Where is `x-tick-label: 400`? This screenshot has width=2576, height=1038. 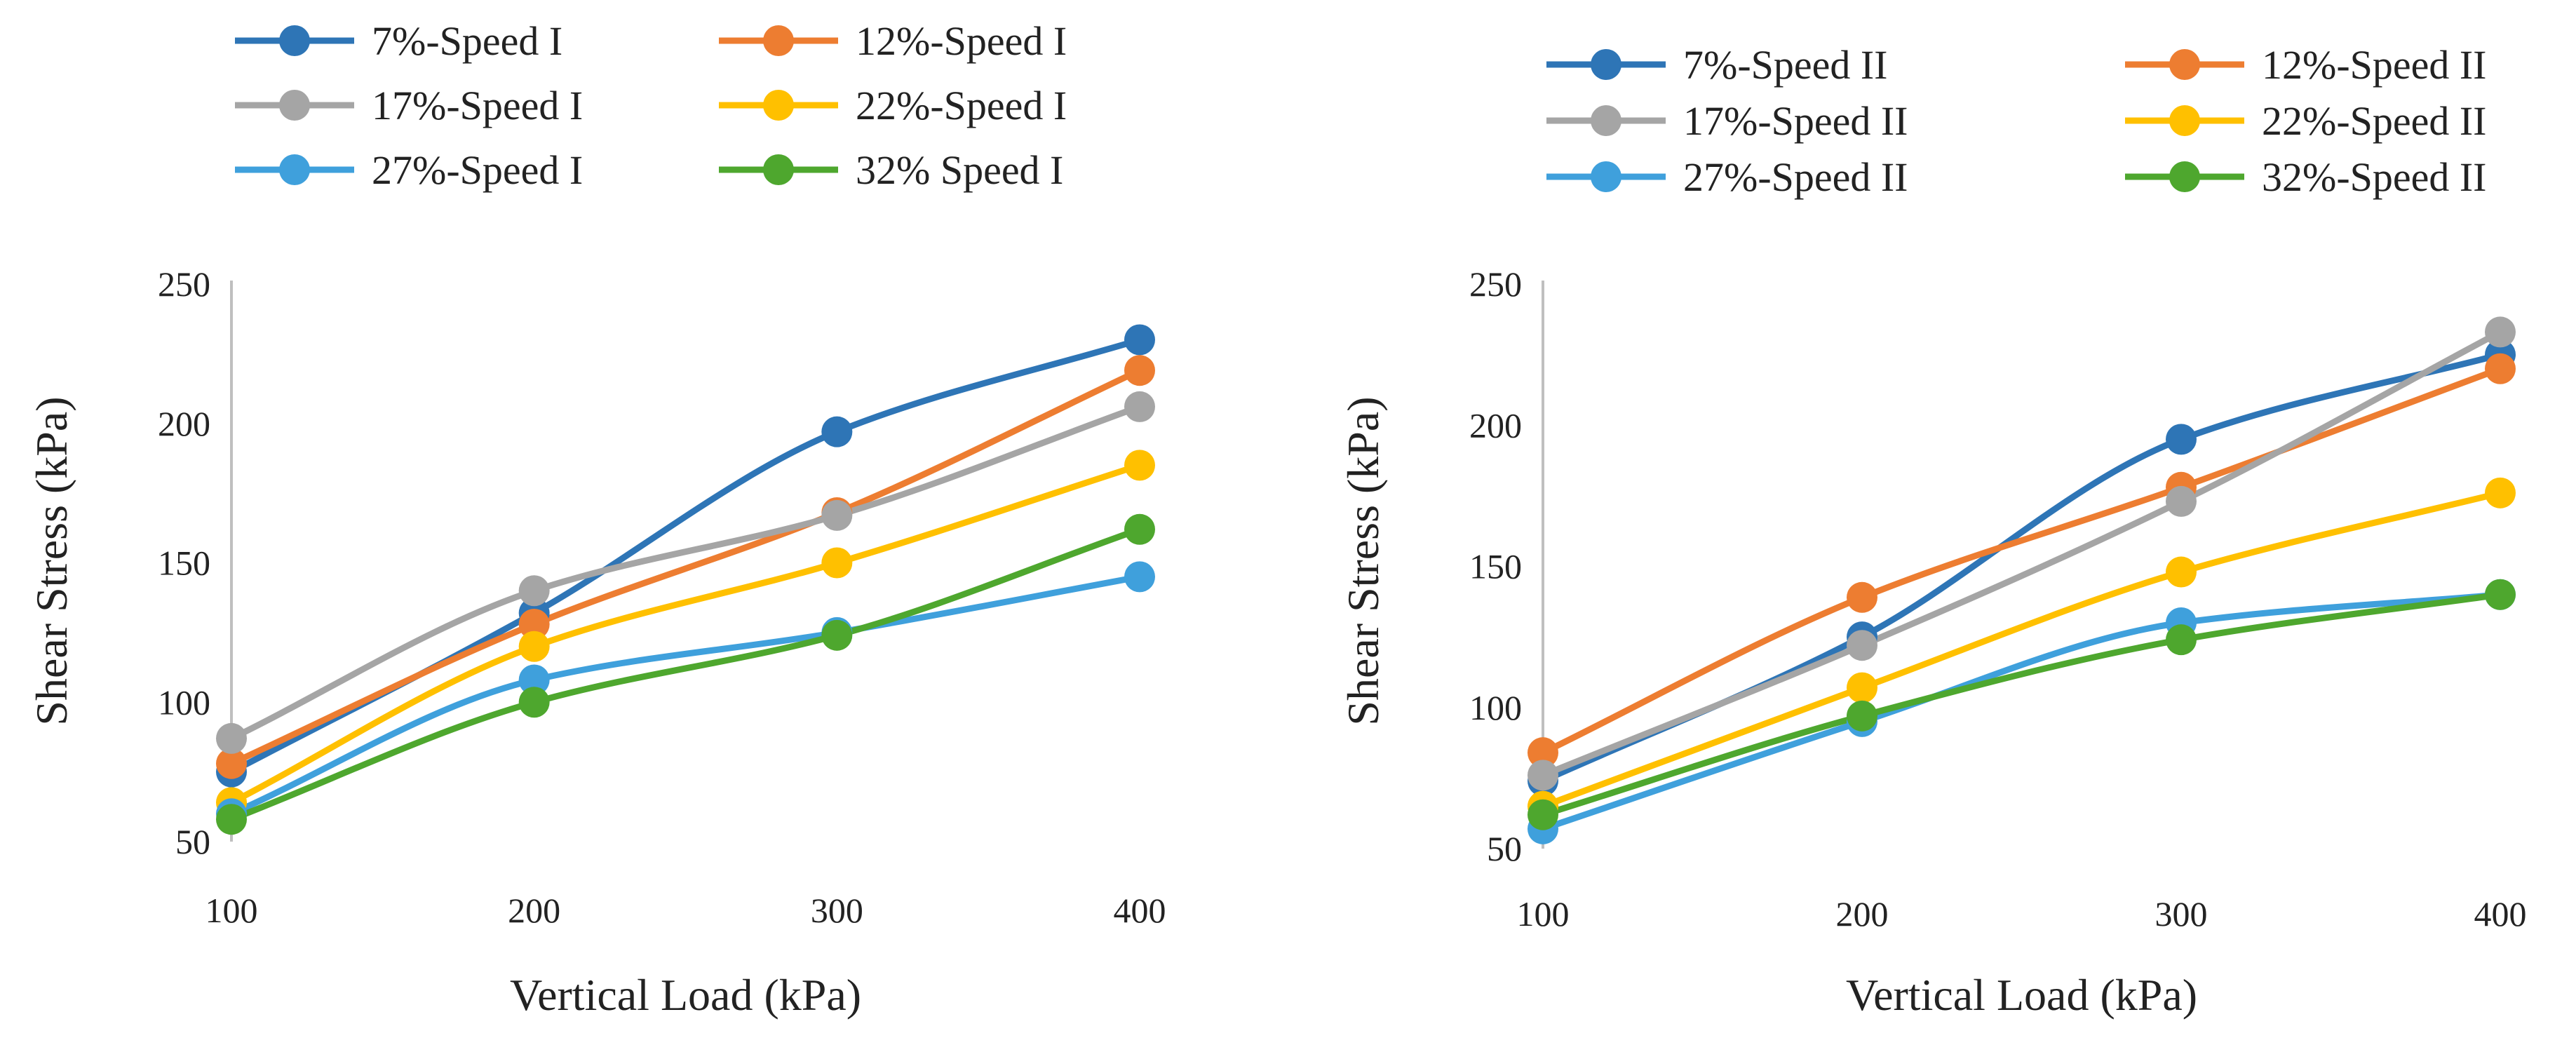 x-tick-label: 400 is located at coordinates (2500, 914).